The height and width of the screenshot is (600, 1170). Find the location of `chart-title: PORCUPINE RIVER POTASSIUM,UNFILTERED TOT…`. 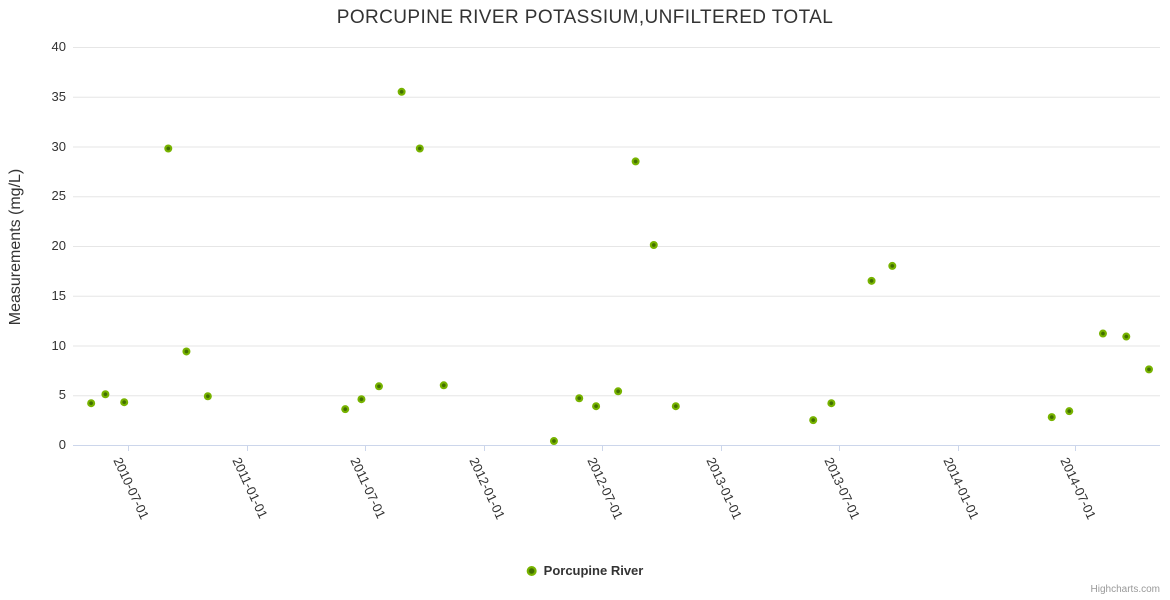

chart-title: PORCUPINE RIVER POTASSIUM,UNFILTERED TOT… is located at coordinates (585, 17).